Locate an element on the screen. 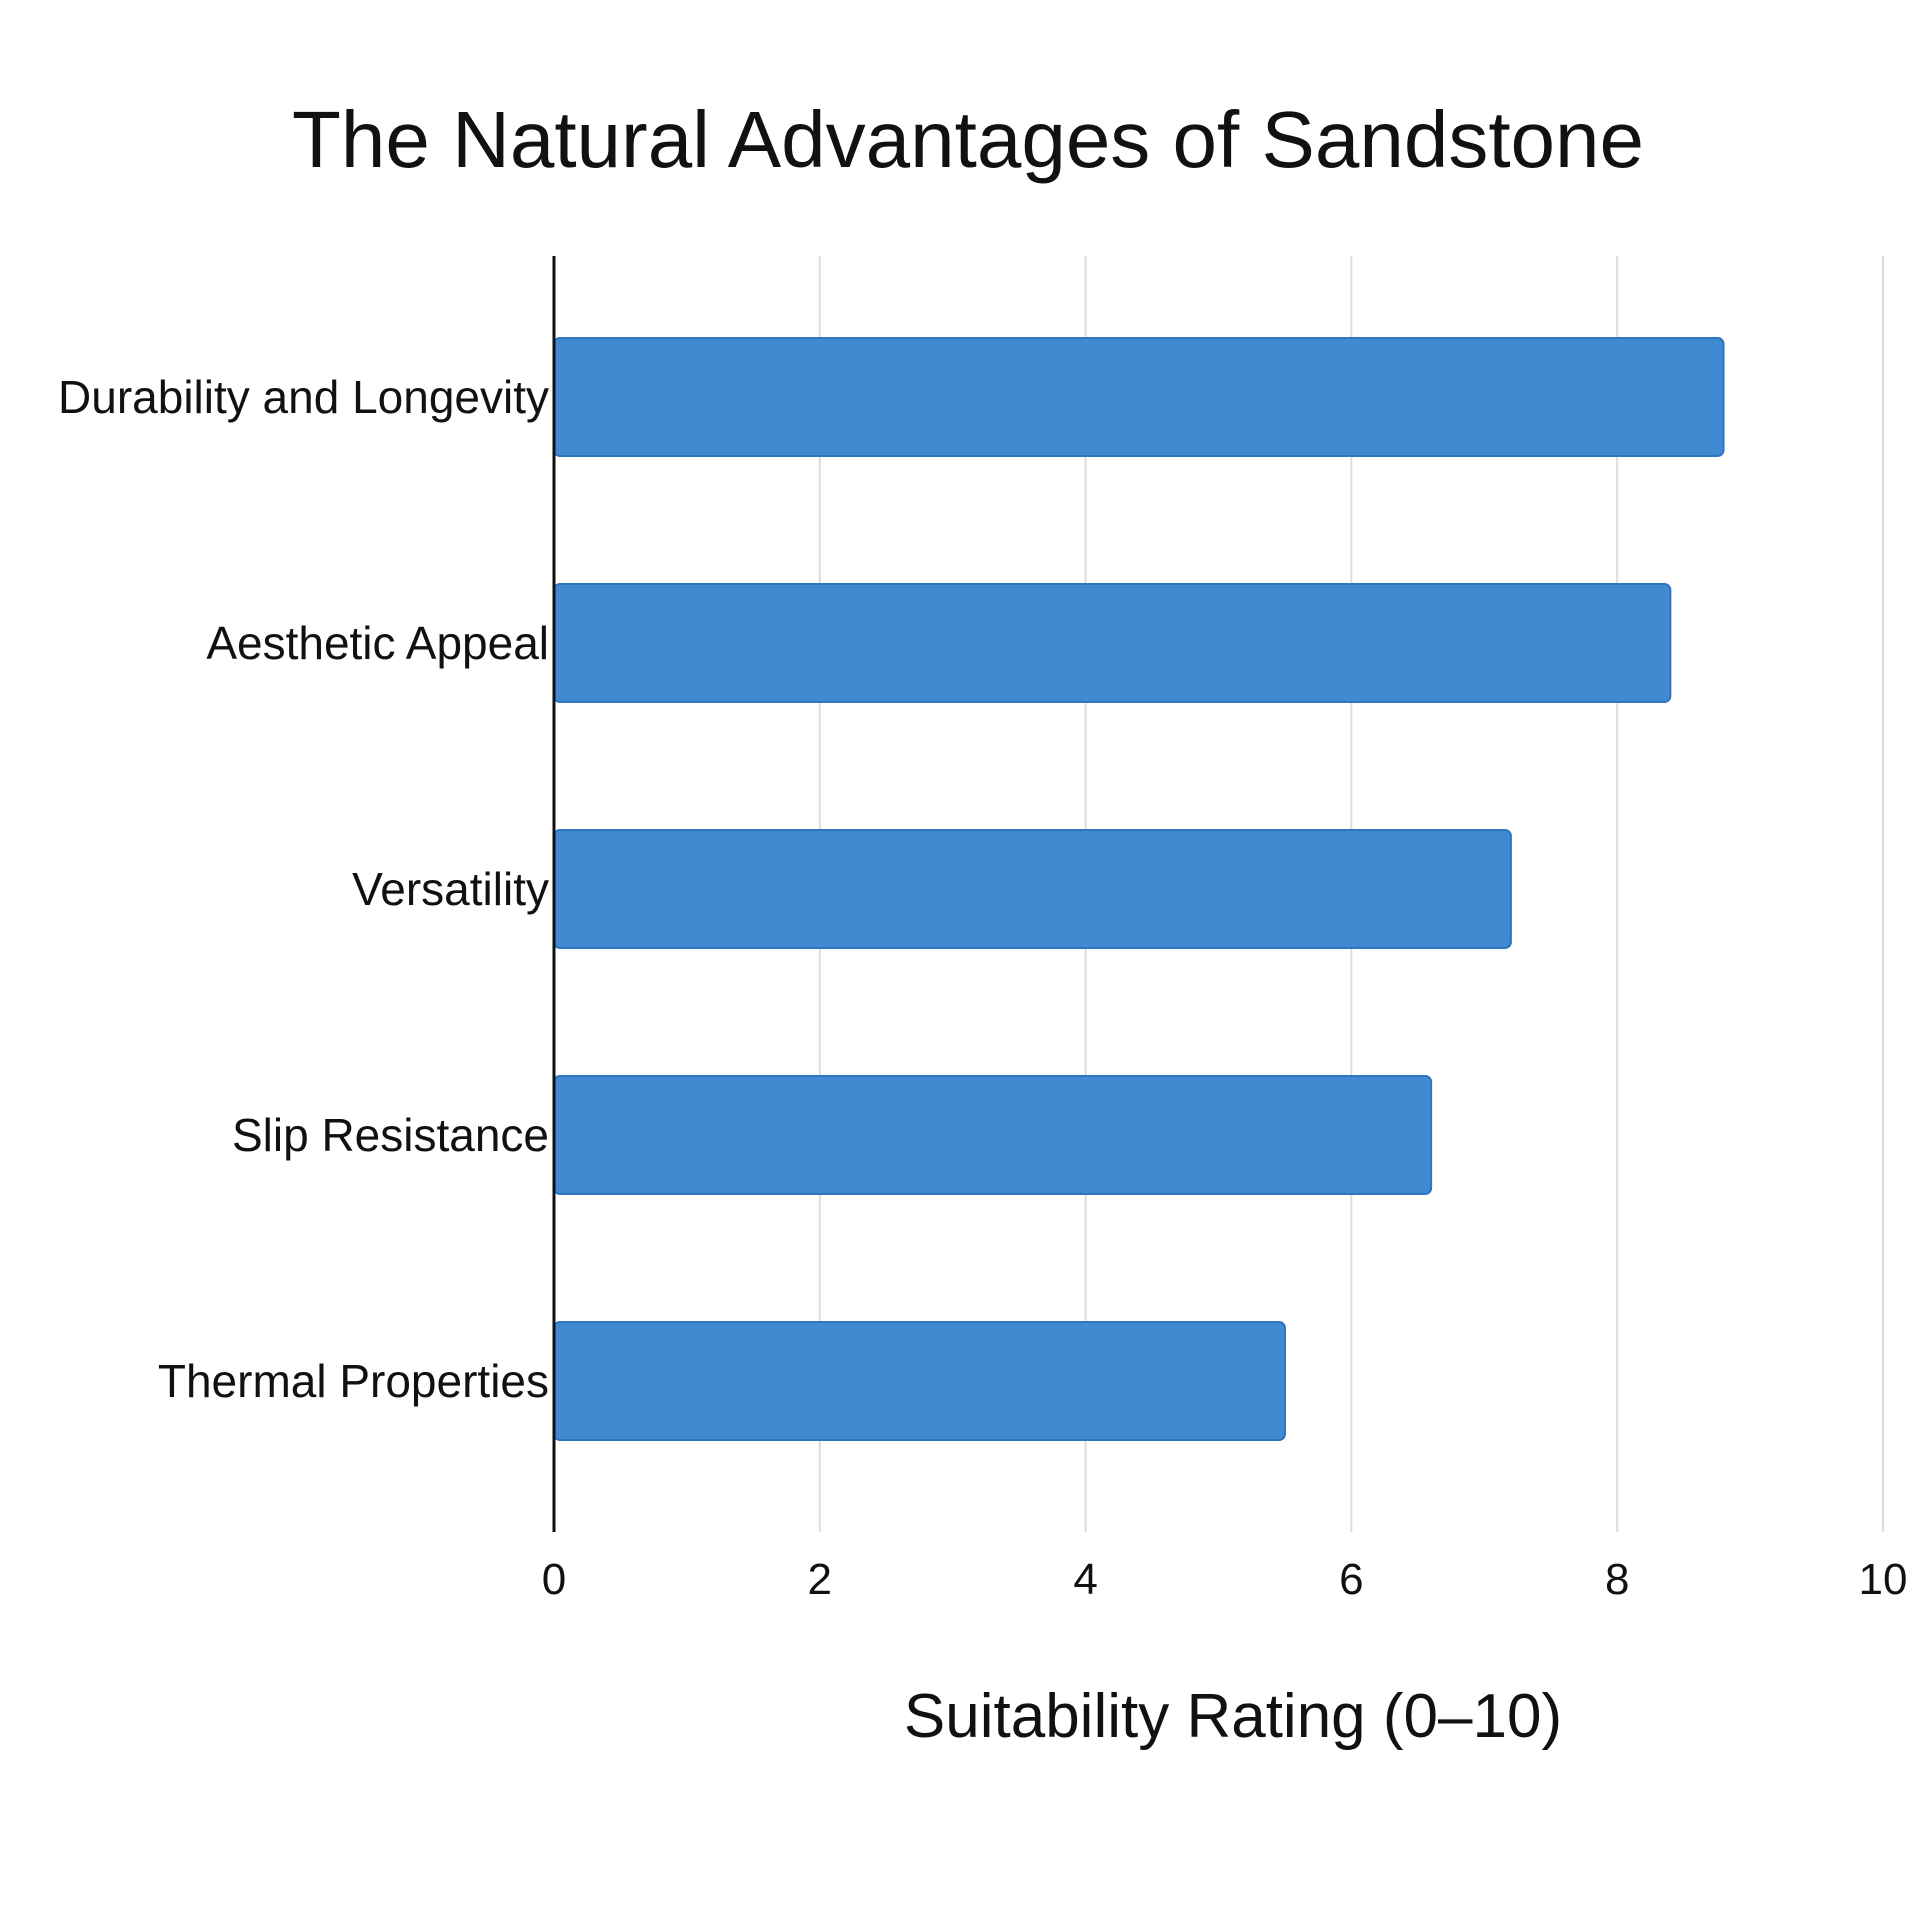  chart-title: The Natural Advantages of Sandstone is located at coordinates (968, 139).